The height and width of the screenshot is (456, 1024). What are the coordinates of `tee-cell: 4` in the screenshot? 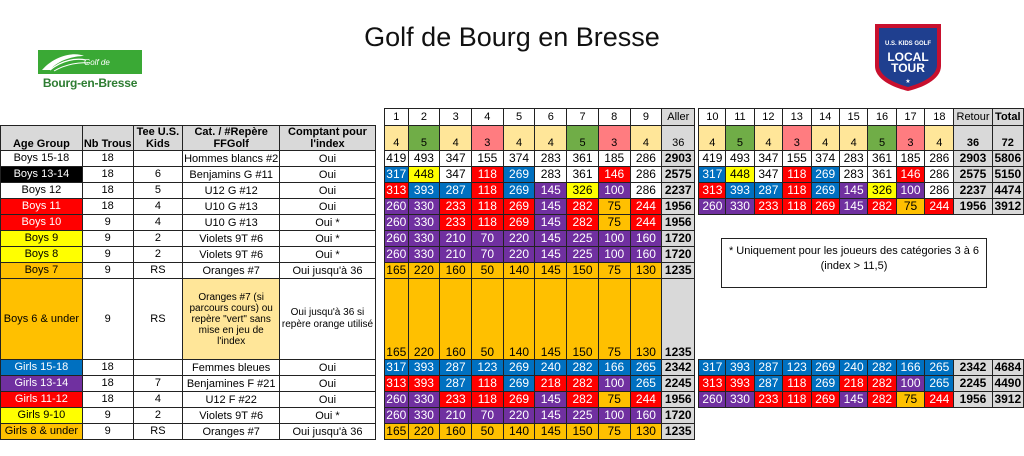 It's located at (158, 399).